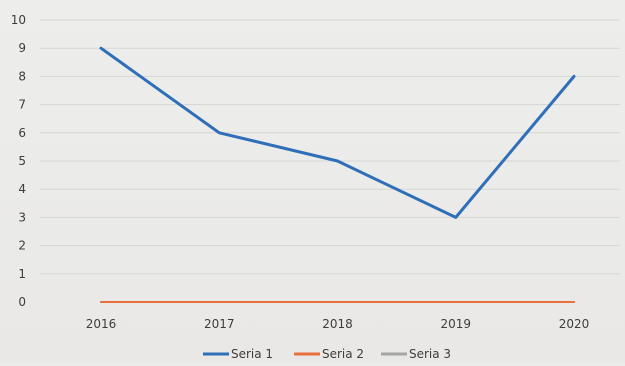 Image resolution: width=625 pixels, height=366 pixels. What do you see at coordinates (219, 324) in the screenshot?
I see `x-tick-label: 2017` at bounding box center [219, 324].